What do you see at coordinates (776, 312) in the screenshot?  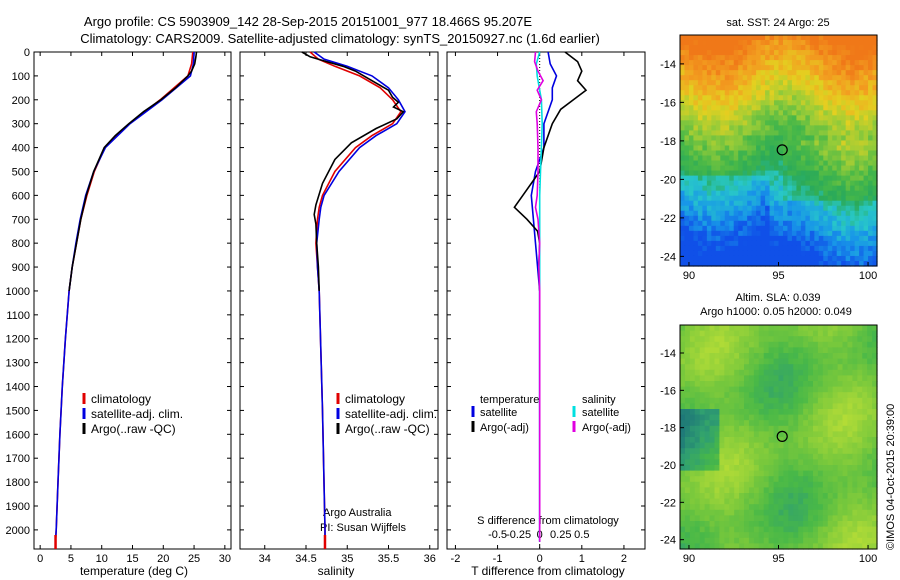 I see `sla-map-subtitle: Argo h1000: 0.05 h2000: 0.049` at bounding box center [776, 312].